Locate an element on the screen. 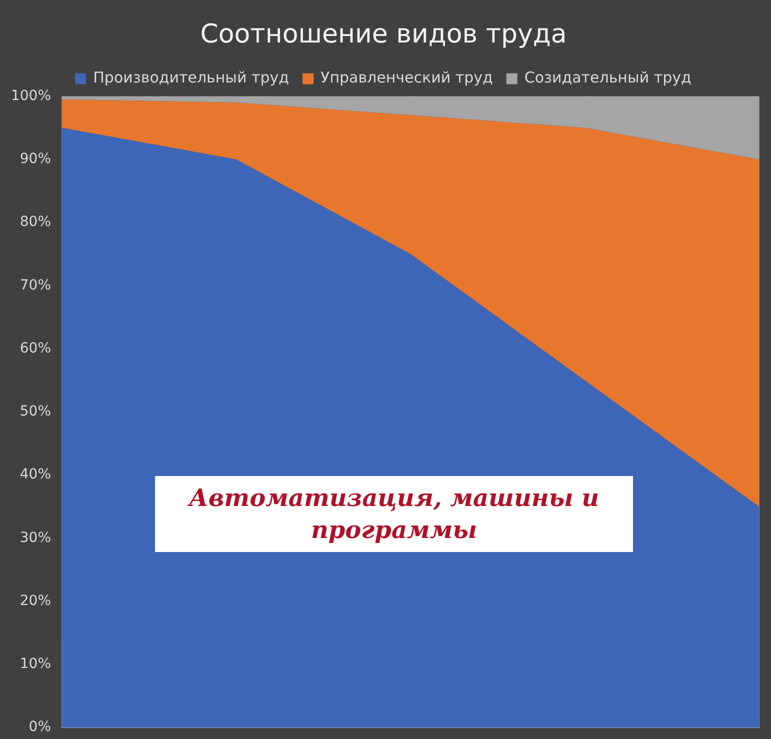  y-tick-label: 30% is located at coordinates (36, 538).